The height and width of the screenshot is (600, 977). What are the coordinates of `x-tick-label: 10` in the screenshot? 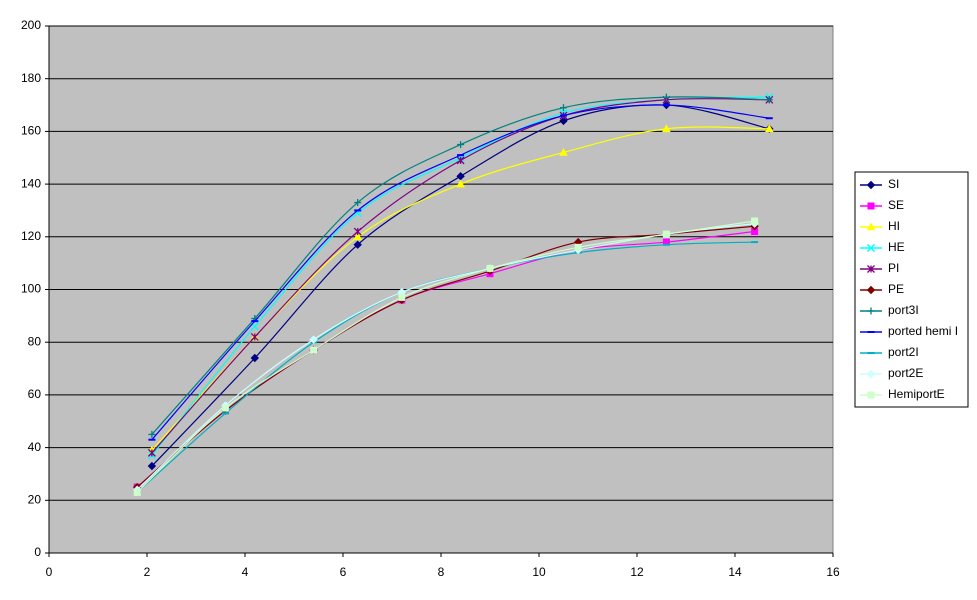 It's located at (539, 572).